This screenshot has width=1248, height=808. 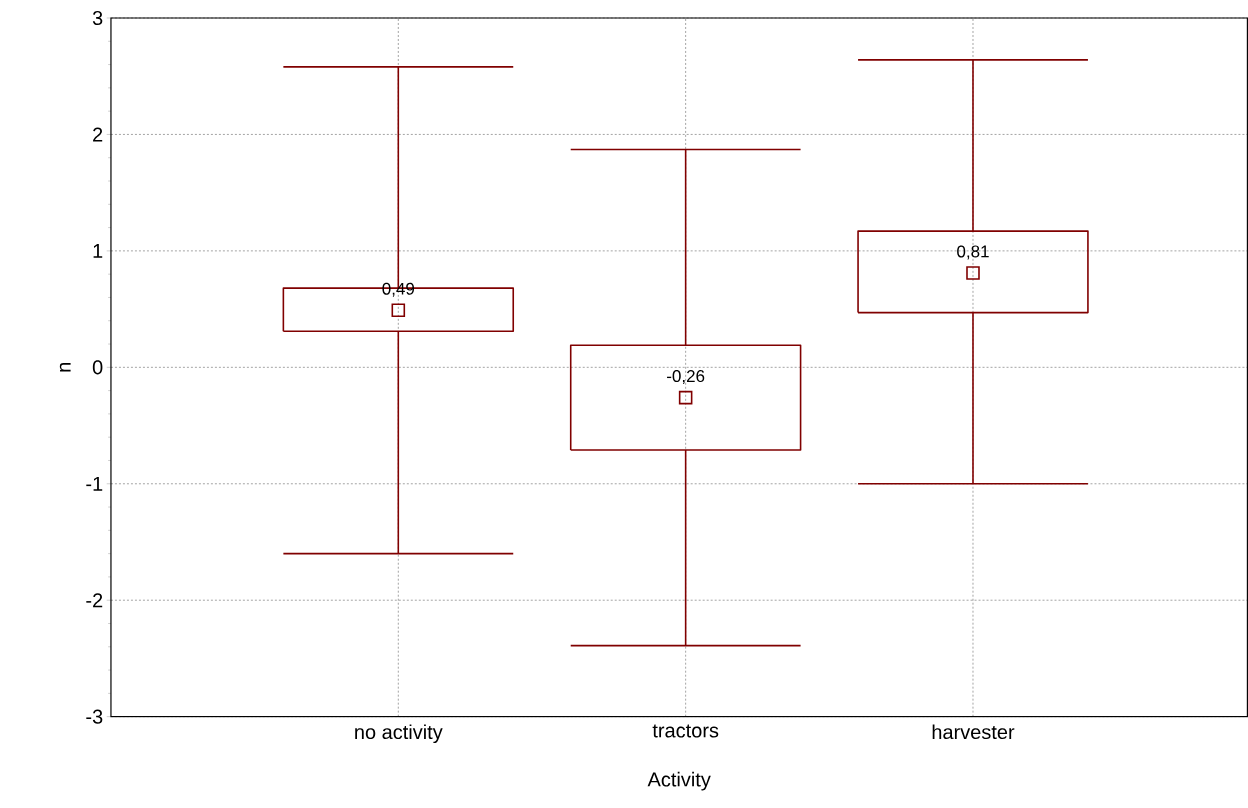 What do you see at coordinates (685, 731) in the screenshot?
I see `x-tick-label: tractors` at bounding box center [685, 731].